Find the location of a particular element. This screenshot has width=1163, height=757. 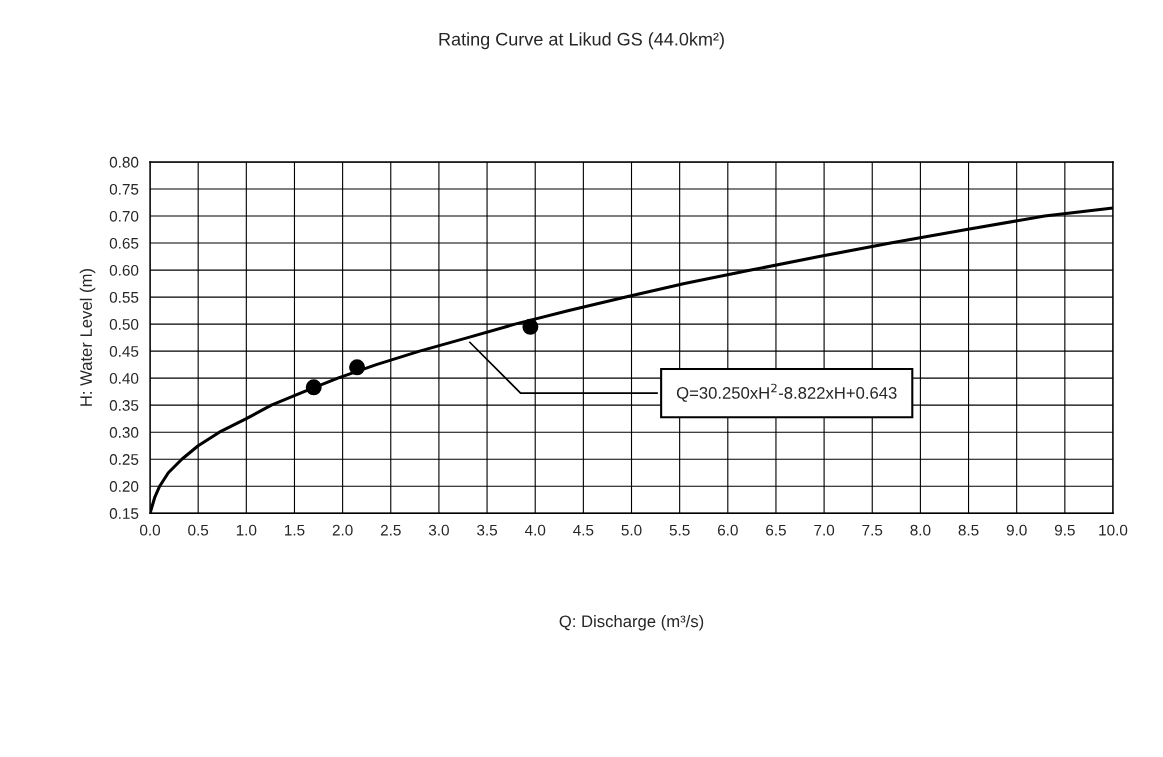

y-tick-label: 0.50 is located at coordinates (124, 324).